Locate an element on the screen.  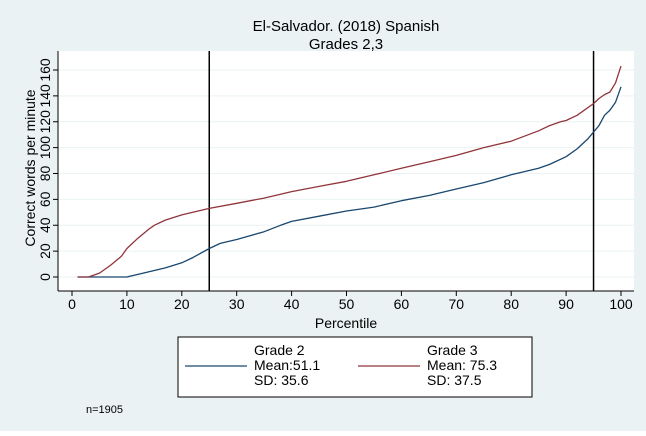
x-tick-label-80: 80 is located at coordinates (511, 304).